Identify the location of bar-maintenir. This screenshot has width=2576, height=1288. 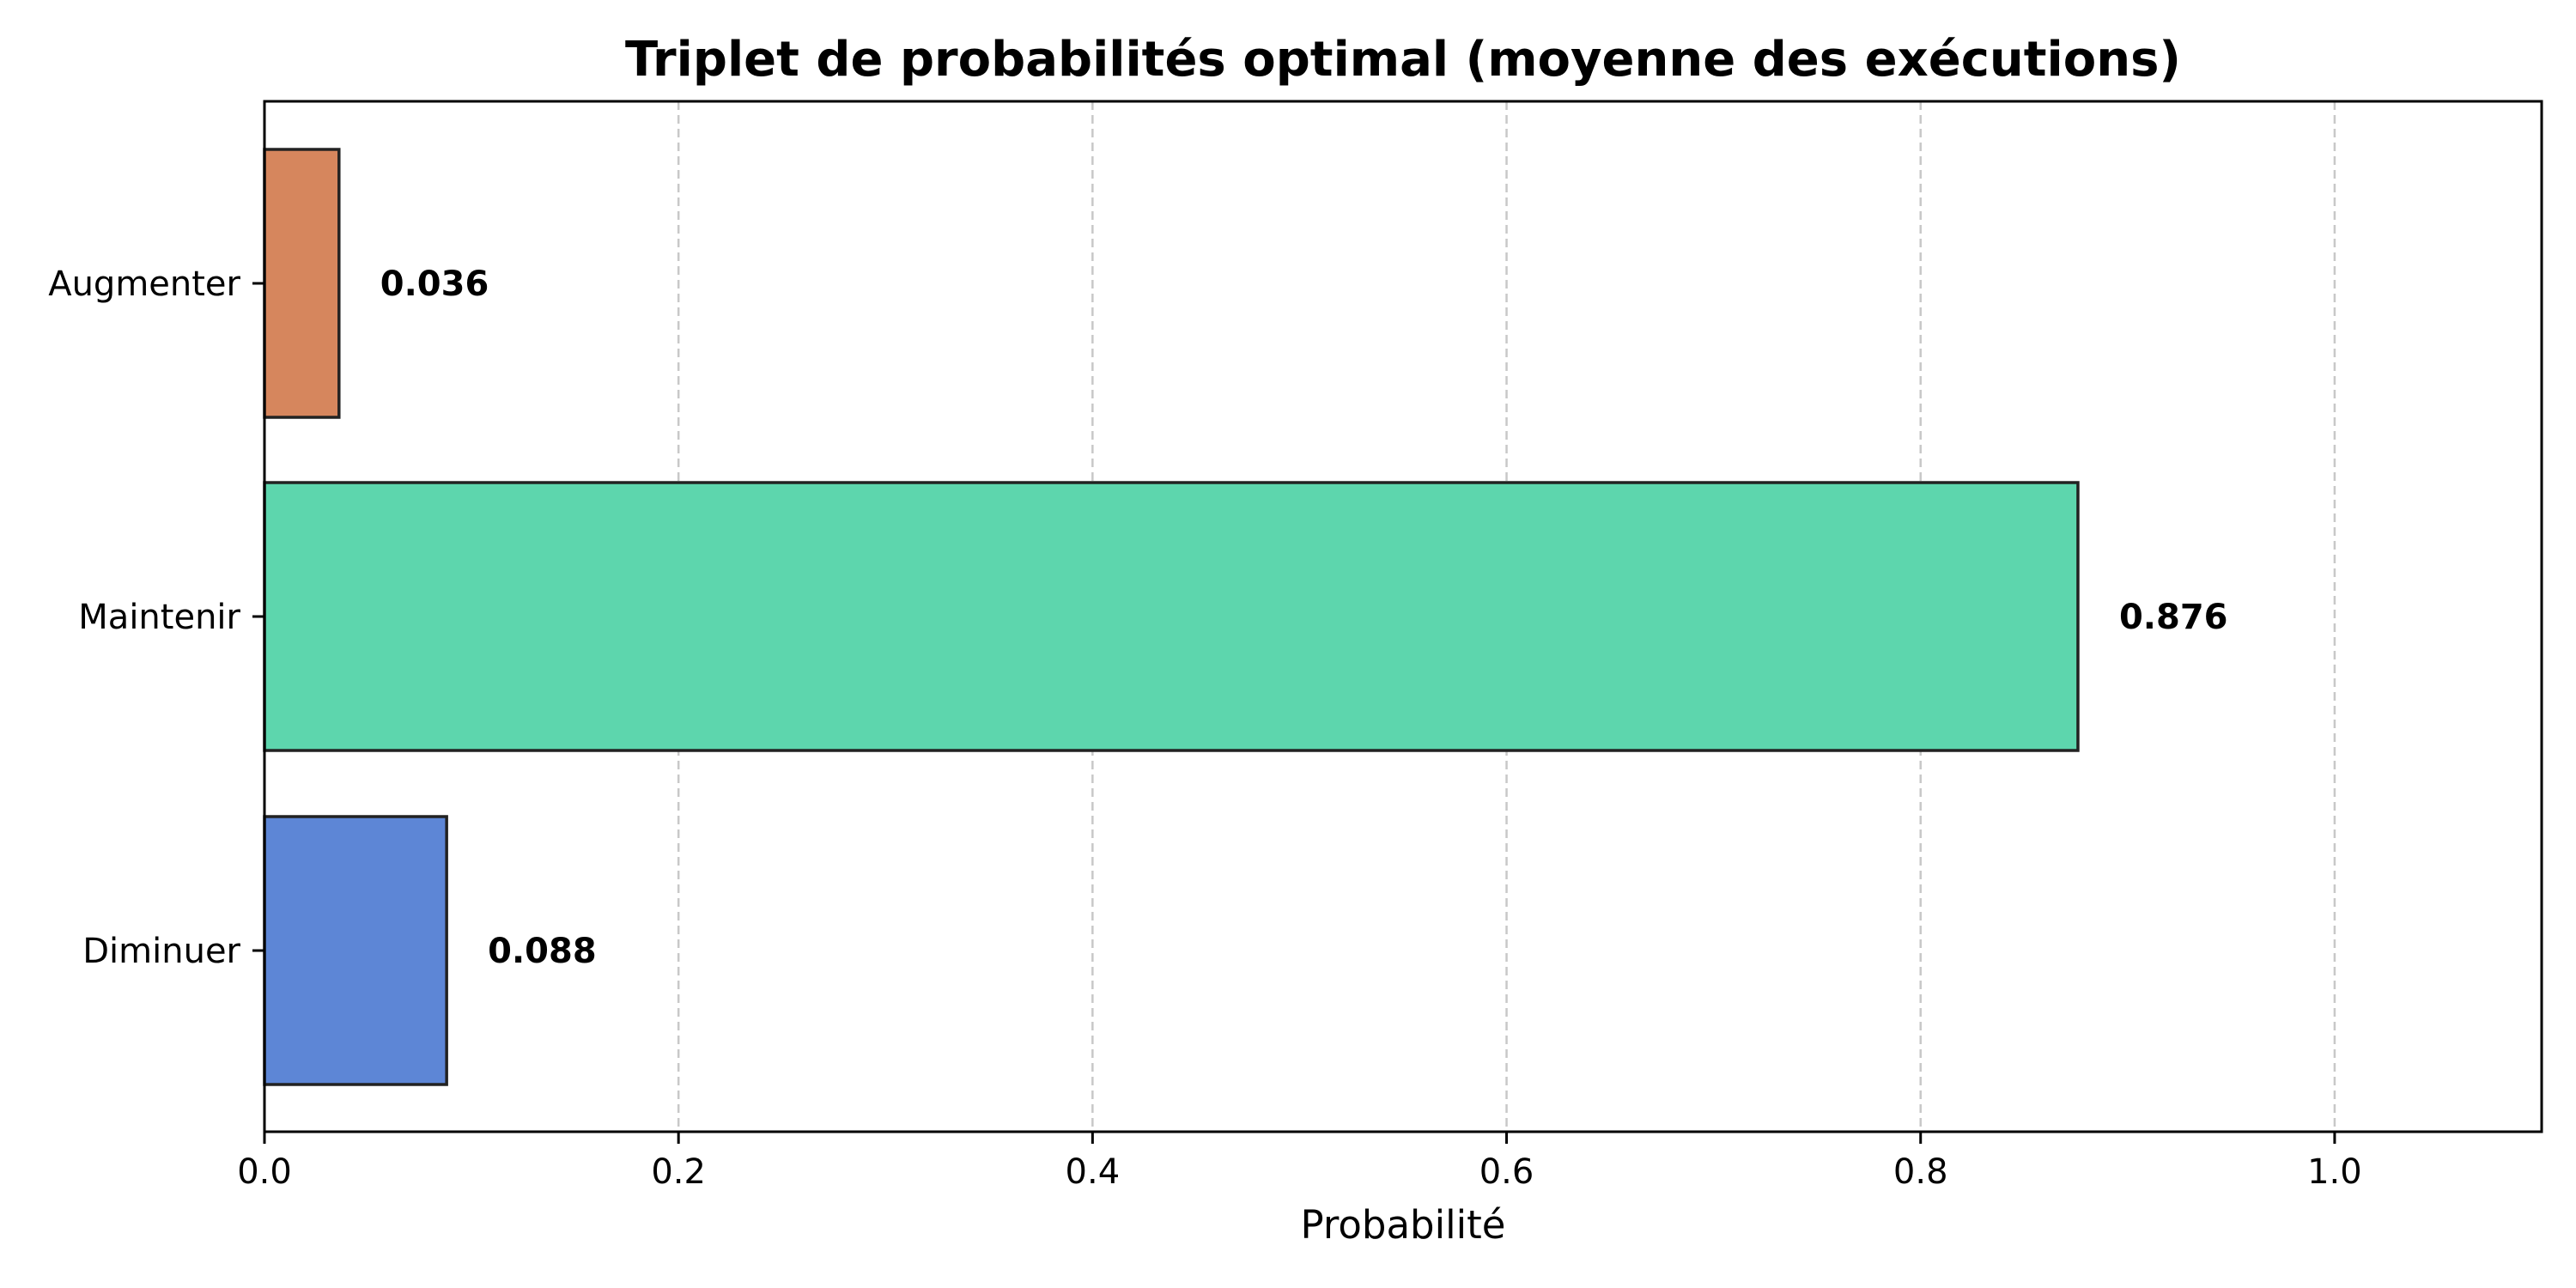
(1171, 616).